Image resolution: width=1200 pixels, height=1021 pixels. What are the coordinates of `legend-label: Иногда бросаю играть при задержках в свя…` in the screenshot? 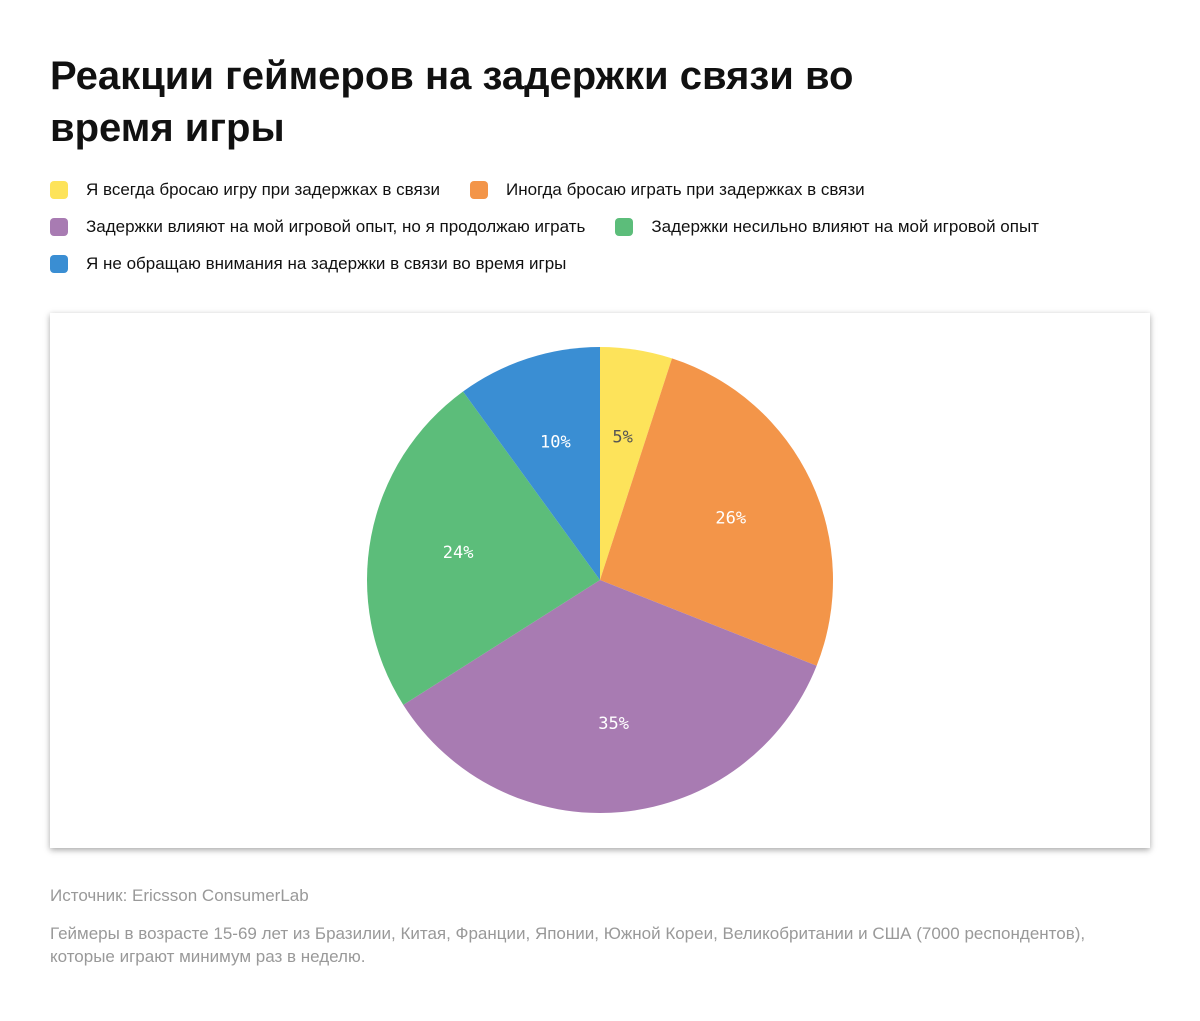 It's located at (685, 189).